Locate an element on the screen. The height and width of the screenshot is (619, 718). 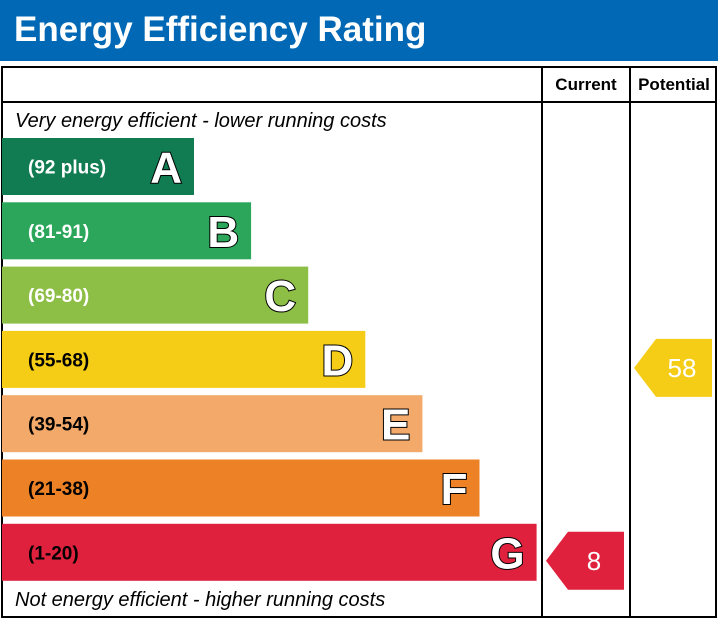
band-bar-a is located at coordinates (98, 166).